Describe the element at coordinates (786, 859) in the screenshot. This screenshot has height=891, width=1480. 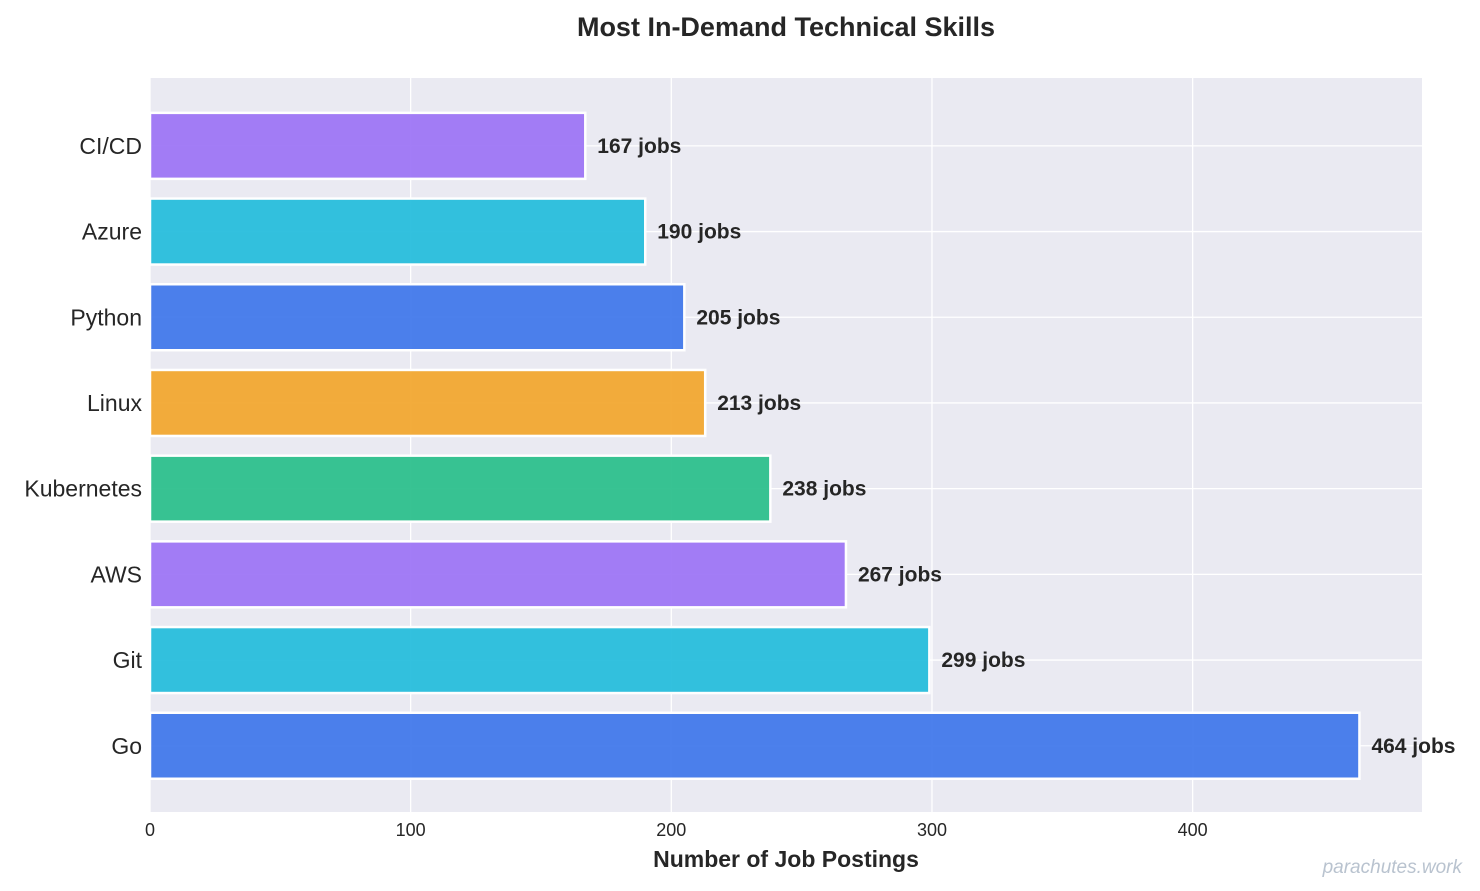
I see `x-axis-label: Number of Job Postings` at that location.